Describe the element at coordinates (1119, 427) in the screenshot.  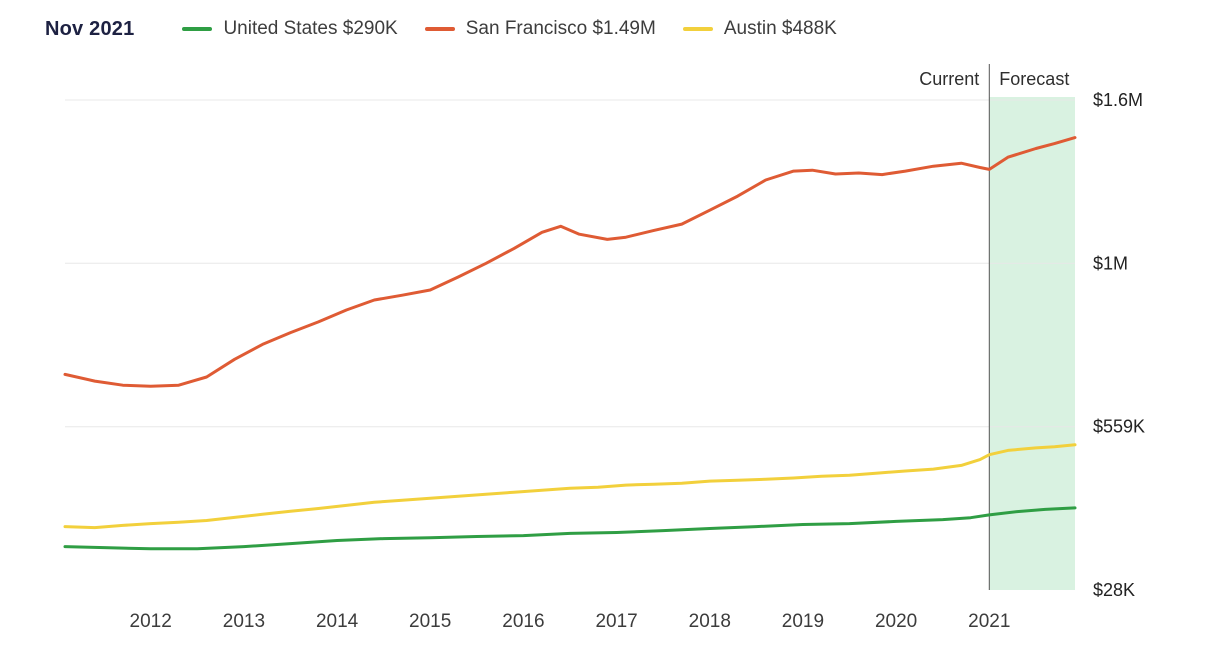
I see `y-tick-label: $559K` at that location.